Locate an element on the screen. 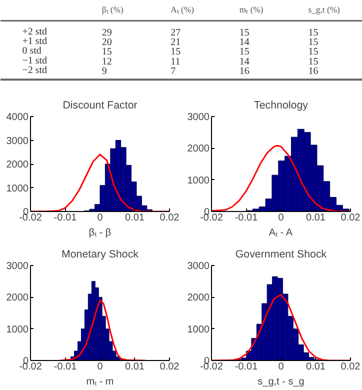 The height and width of the screenshot is (390, 362). x-axis-title: s_g,t - s_g is located at coordinates (281, 382).